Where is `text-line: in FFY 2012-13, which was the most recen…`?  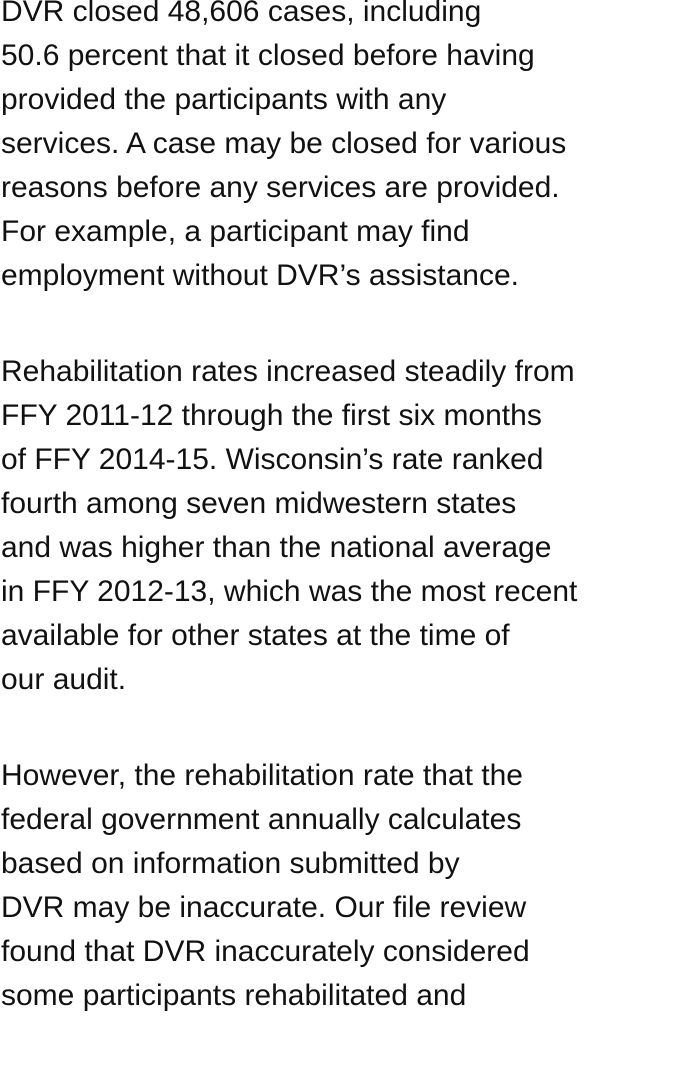 text-line: in FFY 2012-13, which was the most recen… is located at coordinates (289, 591).